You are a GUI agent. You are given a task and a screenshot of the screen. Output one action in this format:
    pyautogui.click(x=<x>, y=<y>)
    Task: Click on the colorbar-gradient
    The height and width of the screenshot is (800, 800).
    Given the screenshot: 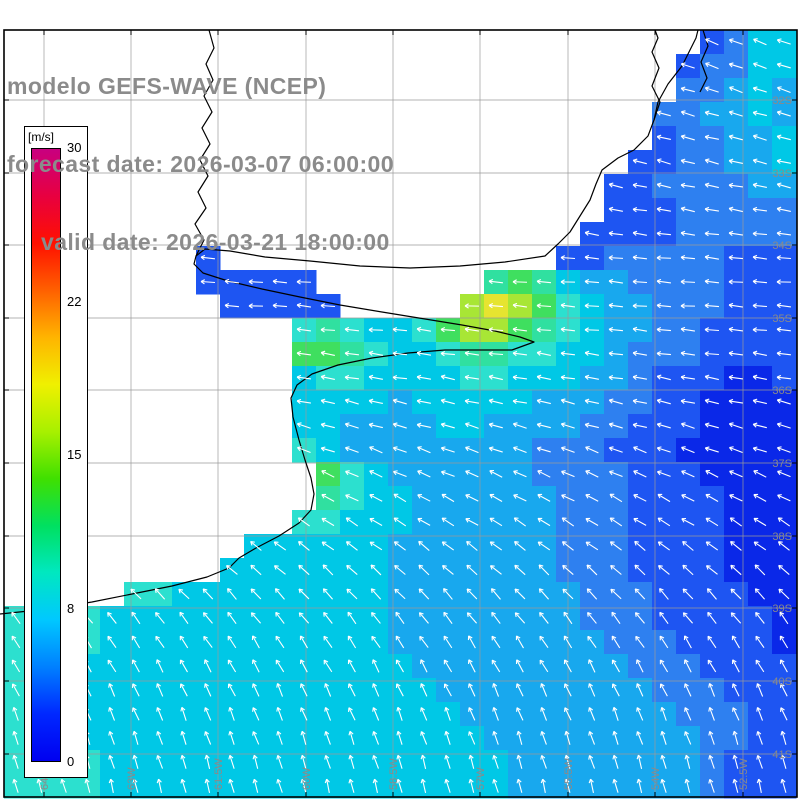 What is the action you would take?
    pyautogui.click(x=46, y=455)
    